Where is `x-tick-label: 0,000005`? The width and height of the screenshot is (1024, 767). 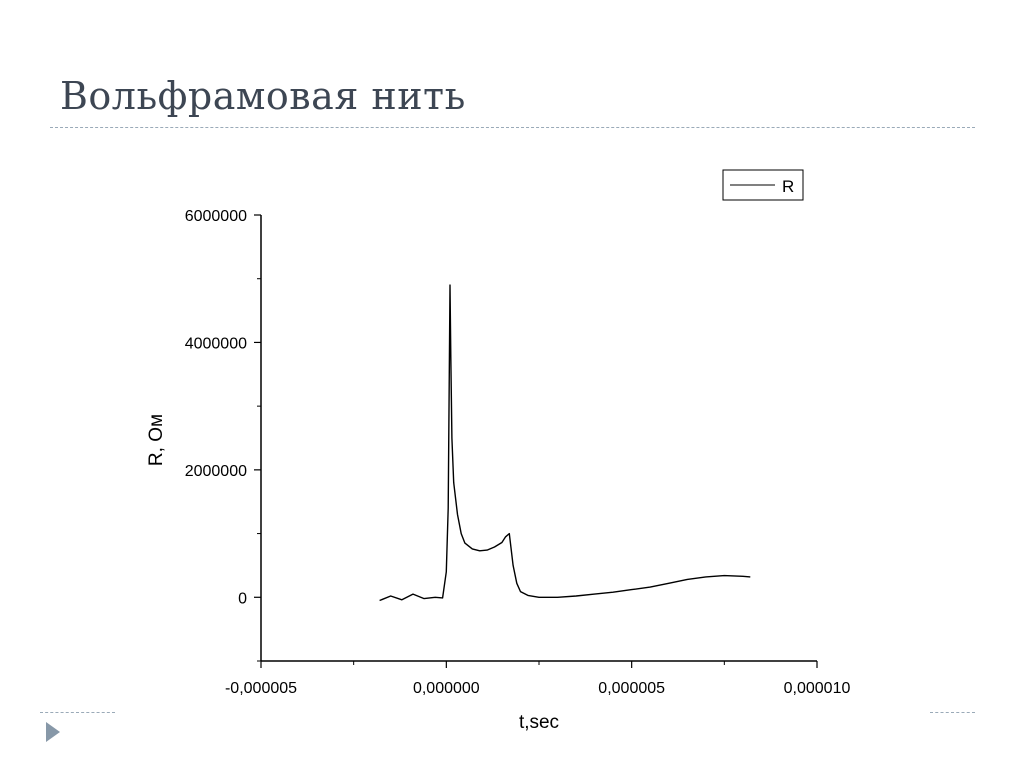
x-tick-label: 0,000005 is located at coordinates (631, 688).